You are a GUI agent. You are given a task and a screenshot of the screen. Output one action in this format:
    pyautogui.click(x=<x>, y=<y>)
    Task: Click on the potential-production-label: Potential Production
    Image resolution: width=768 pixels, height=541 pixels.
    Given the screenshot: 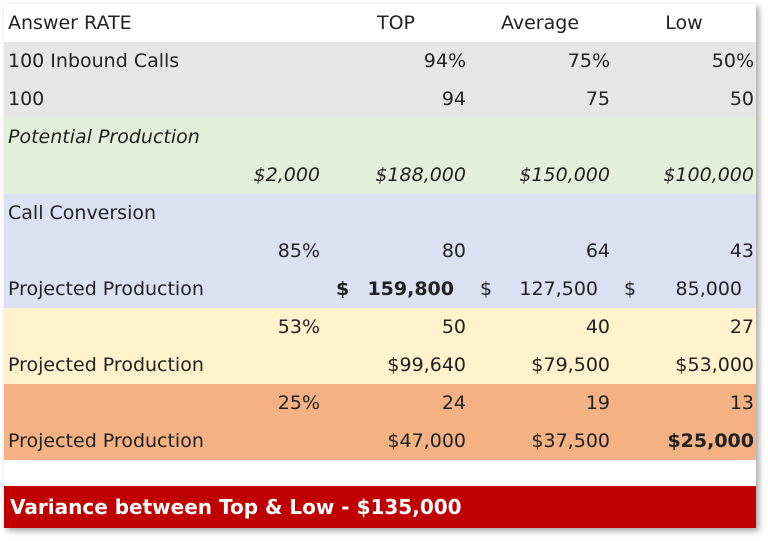 What is the action you would take?
    pyautogui.click(x=104, y=137)
    